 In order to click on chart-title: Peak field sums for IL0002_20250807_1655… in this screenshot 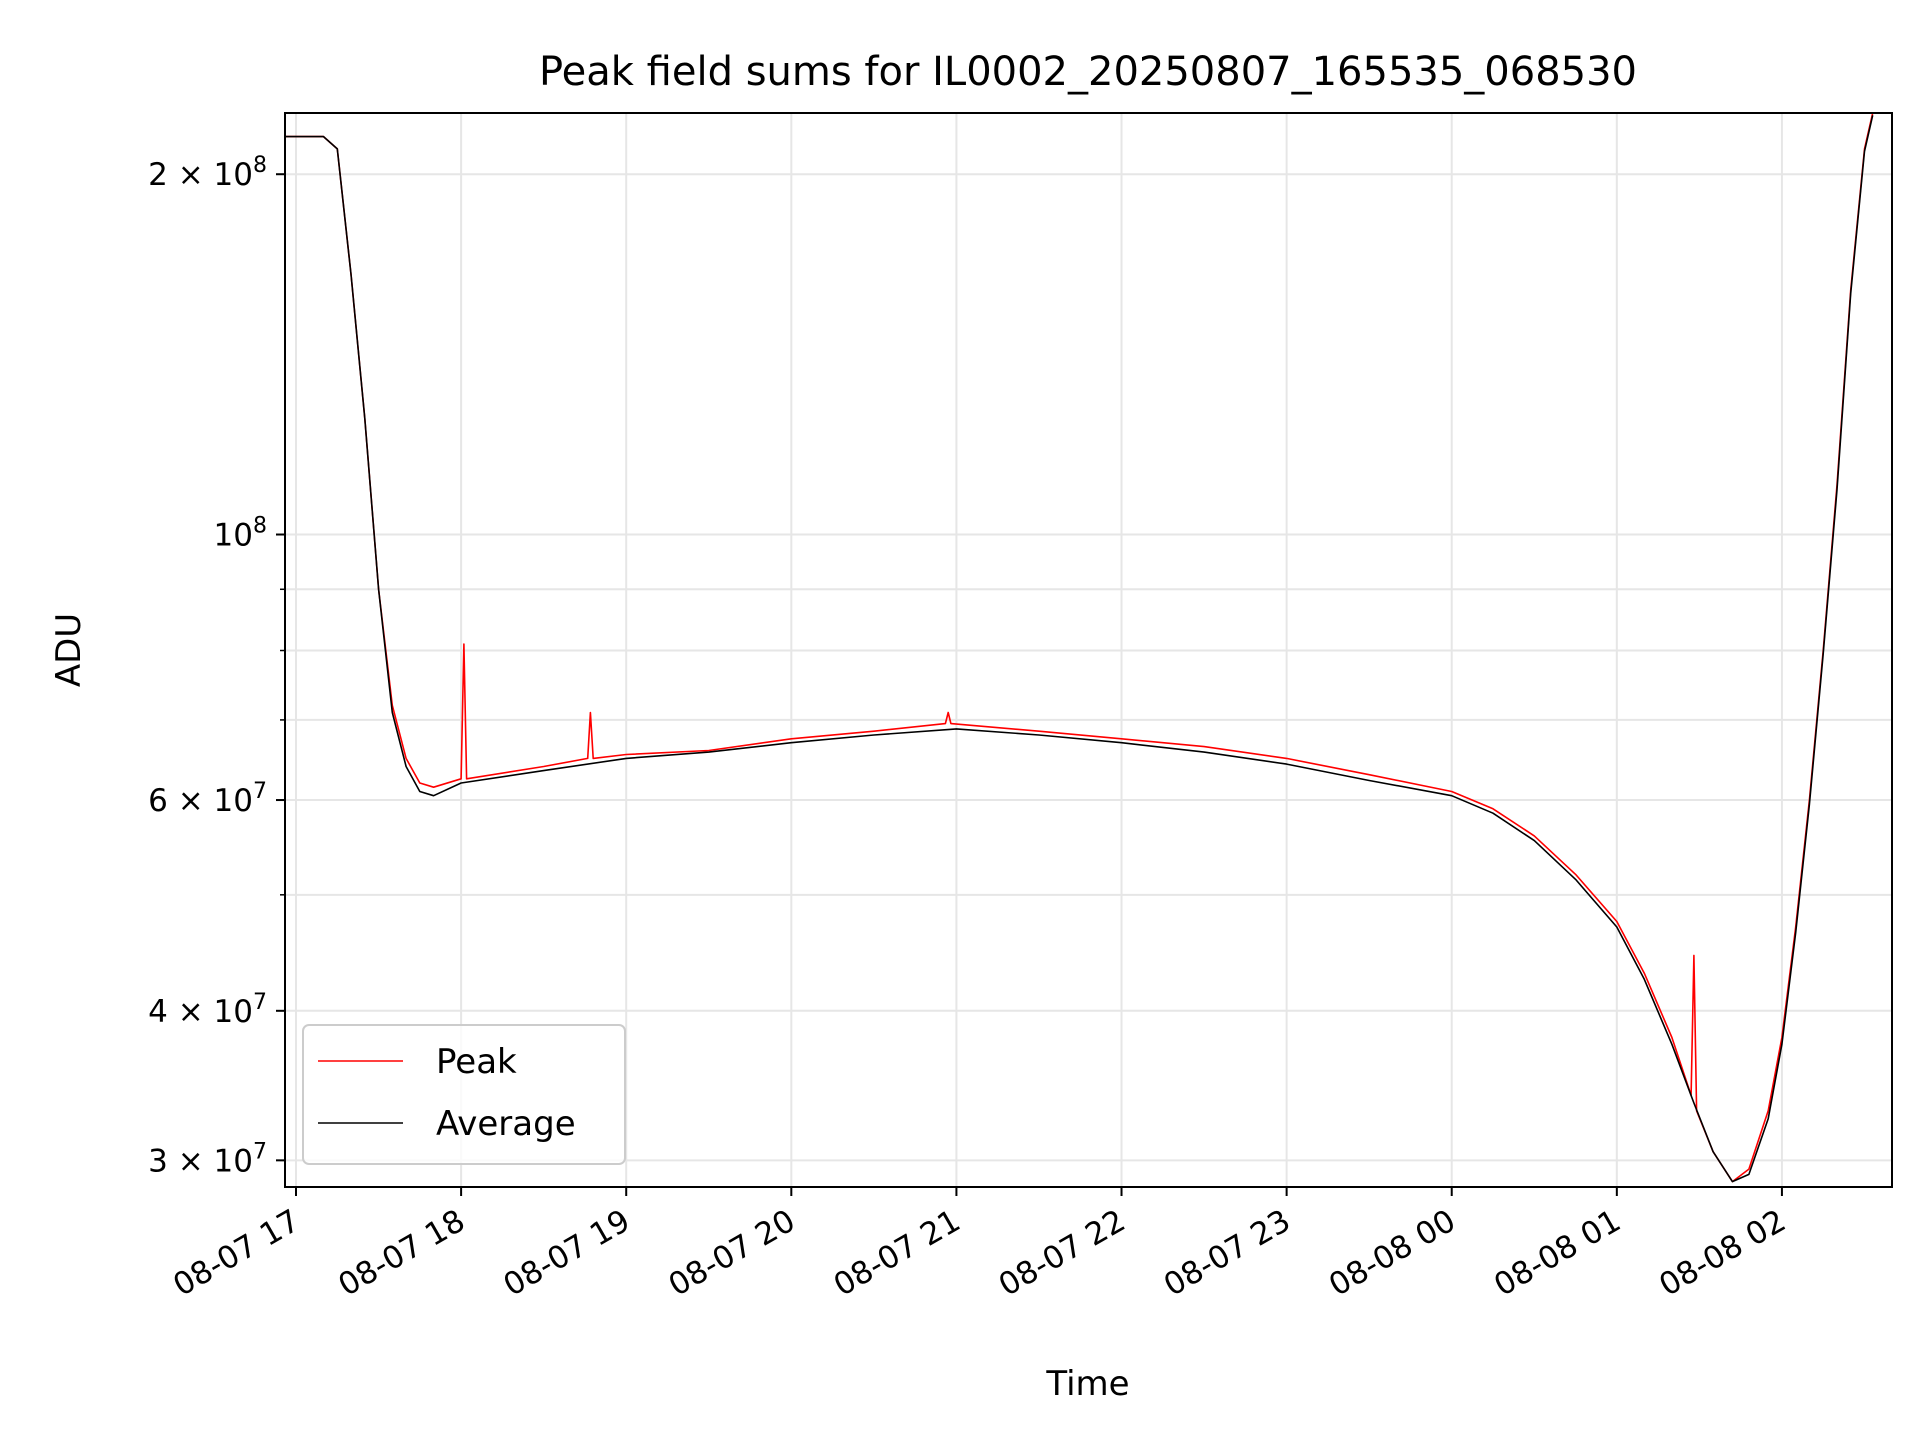, I will do `click(1088, 72)`.